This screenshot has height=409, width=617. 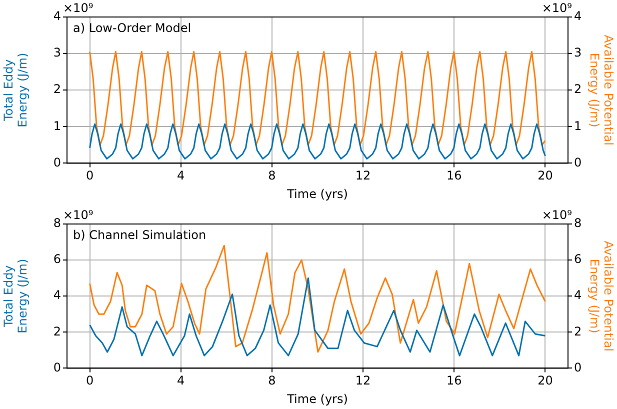 I want to click on y2-tick-label: 1, so click(x=578, y=125).